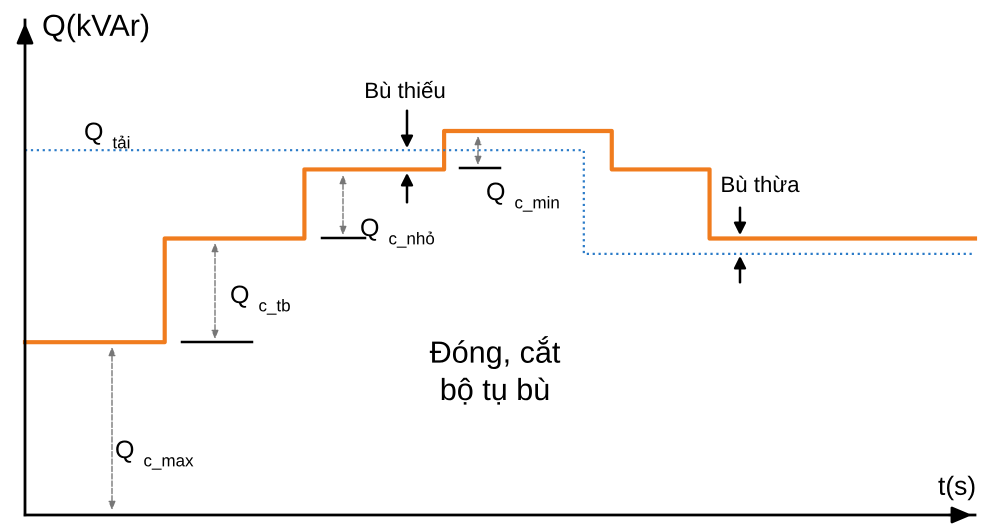  I want to click on annotation: Qc_max, so click(155, 455).